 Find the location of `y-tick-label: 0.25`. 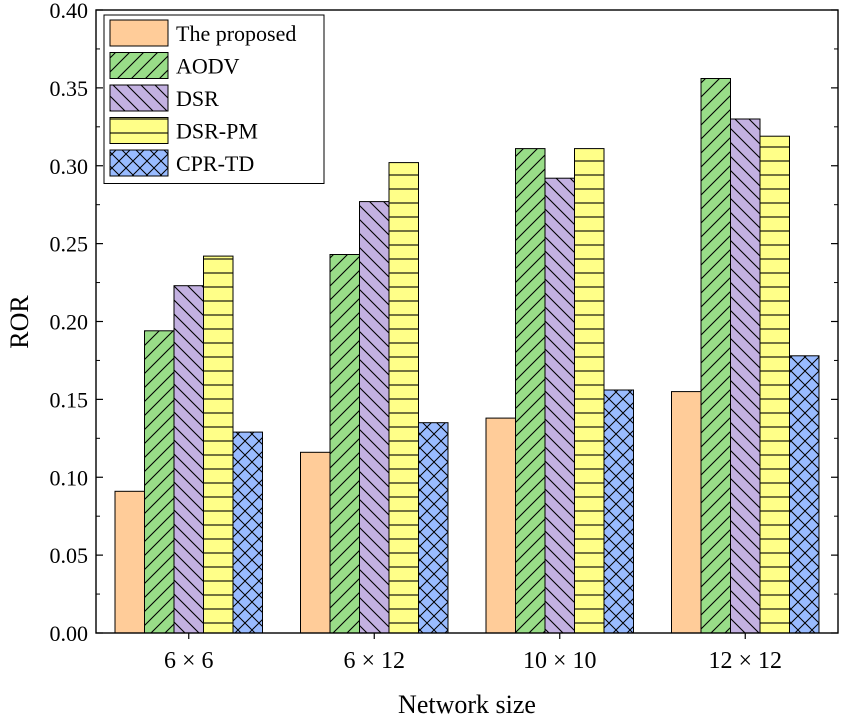

y-tick-label: 0.25 is located at coordinates (69, 244).